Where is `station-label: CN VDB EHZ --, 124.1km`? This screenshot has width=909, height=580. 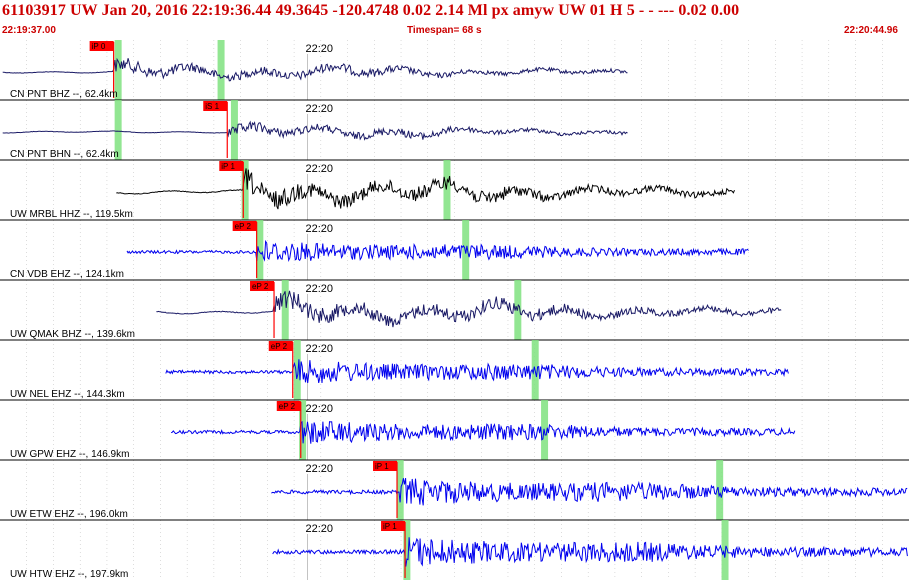
station-label: CN VDB EHZ --, 124.1km is located at coordinates (67, 274).